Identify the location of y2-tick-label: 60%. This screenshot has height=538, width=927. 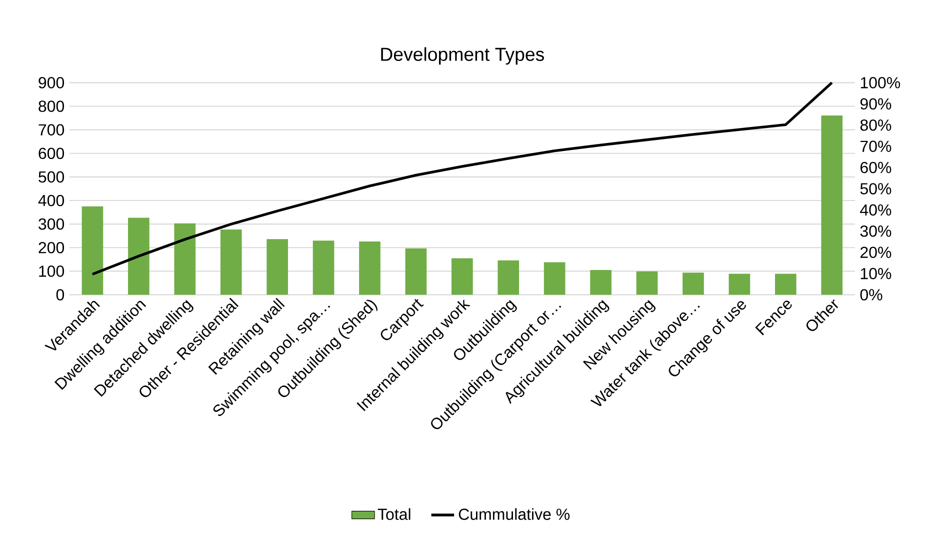
(876, 168).